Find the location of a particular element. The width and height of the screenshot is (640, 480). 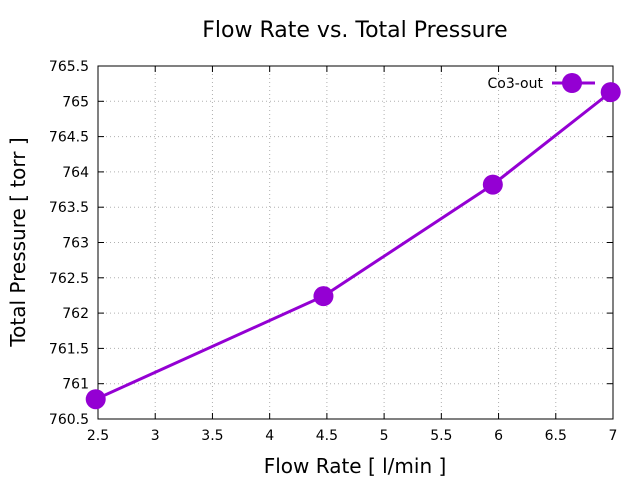

x-tick-label: 3 is located at coordinates (155, 436).